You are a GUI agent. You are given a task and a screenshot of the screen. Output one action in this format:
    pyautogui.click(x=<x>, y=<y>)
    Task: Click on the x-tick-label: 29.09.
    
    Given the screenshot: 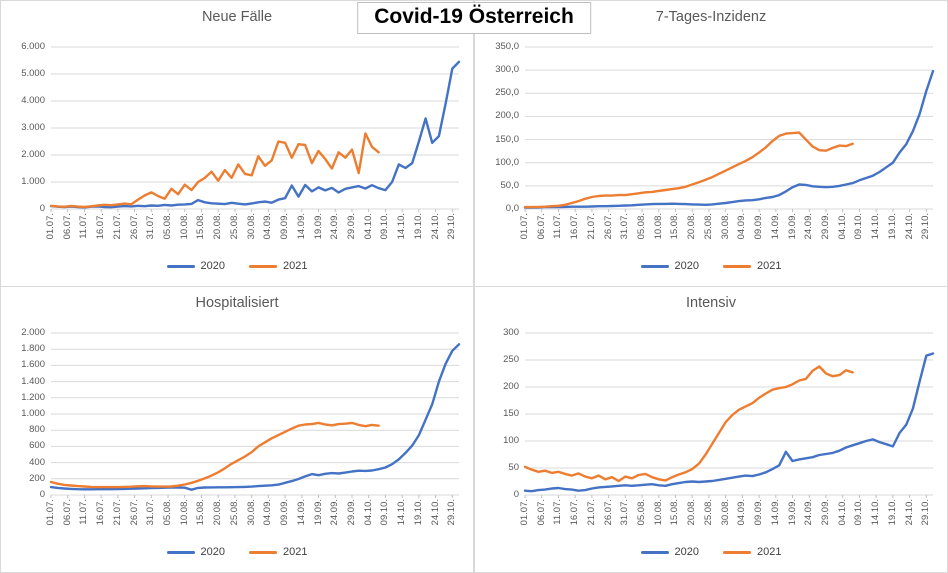 What is the action you would take?
    pyautogui.click(x=825, y=226)
    